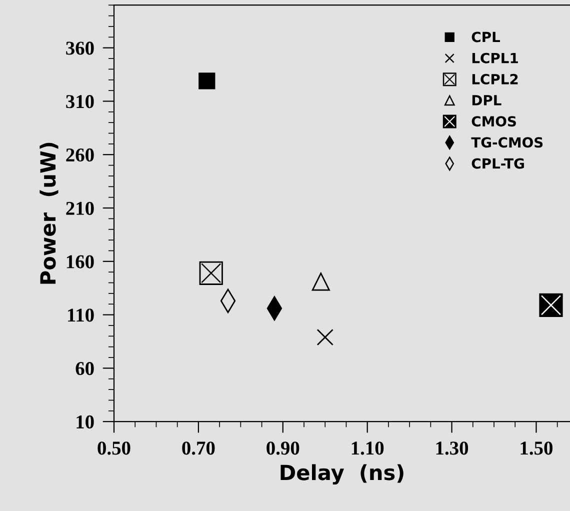  Describe the element at coordinates (85, 422) in the screenshot. I see `y-tick-label: 10` at that location.